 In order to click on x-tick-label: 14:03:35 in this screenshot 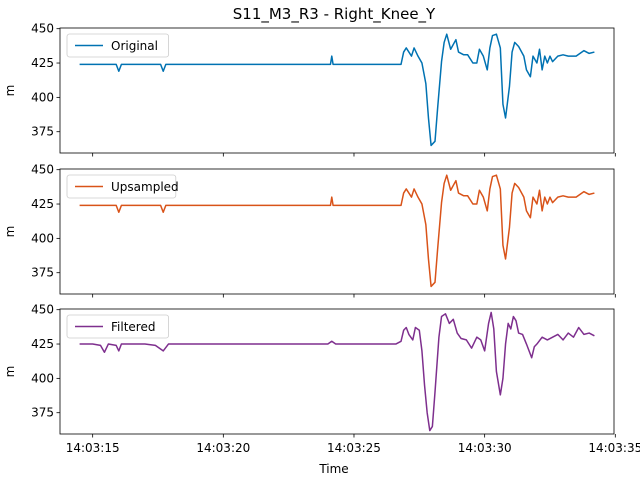, I will do `click(614, 448)`.